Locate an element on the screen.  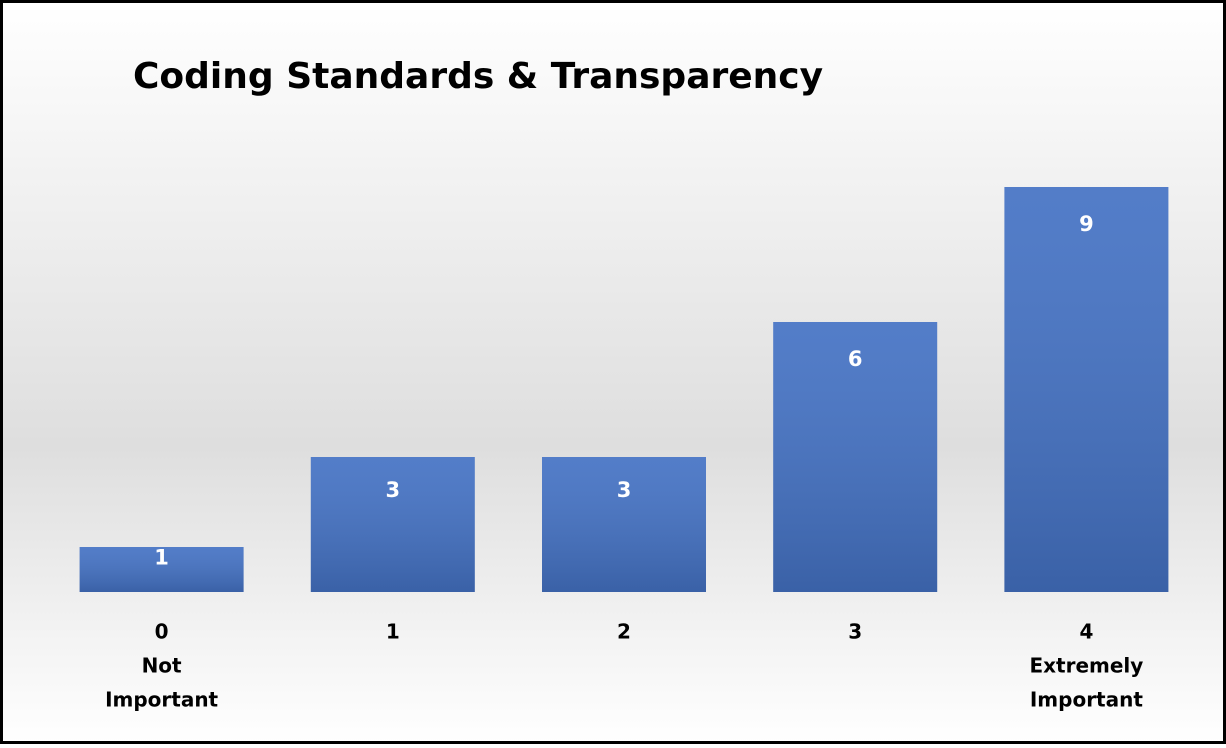
value-label: 6 is located at coordinates (855, 359).